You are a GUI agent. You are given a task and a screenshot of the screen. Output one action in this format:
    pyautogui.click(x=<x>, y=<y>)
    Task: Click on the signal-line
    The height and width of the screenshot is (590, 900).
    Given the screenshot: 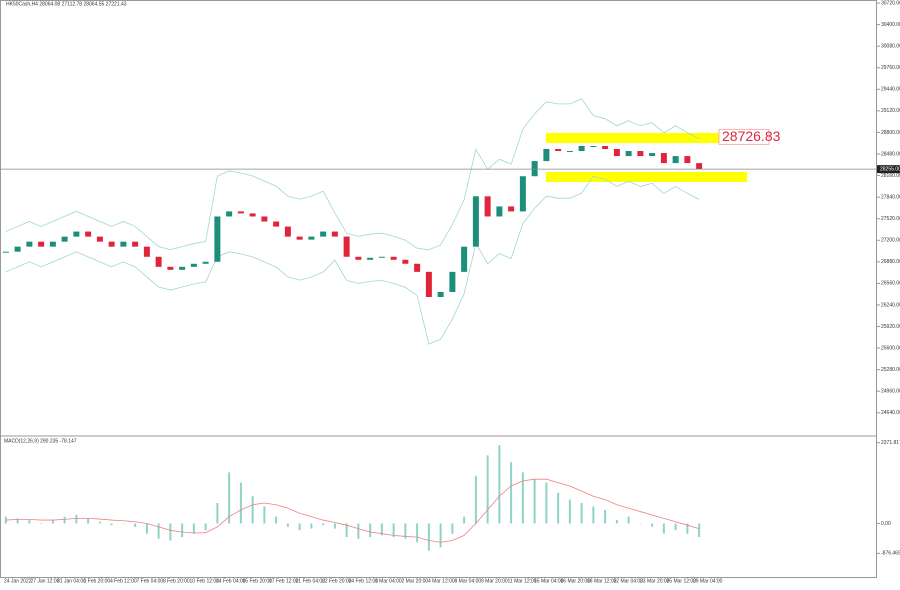 What is the action you would take?
    pyautogui.click(x=352, y=510)
    